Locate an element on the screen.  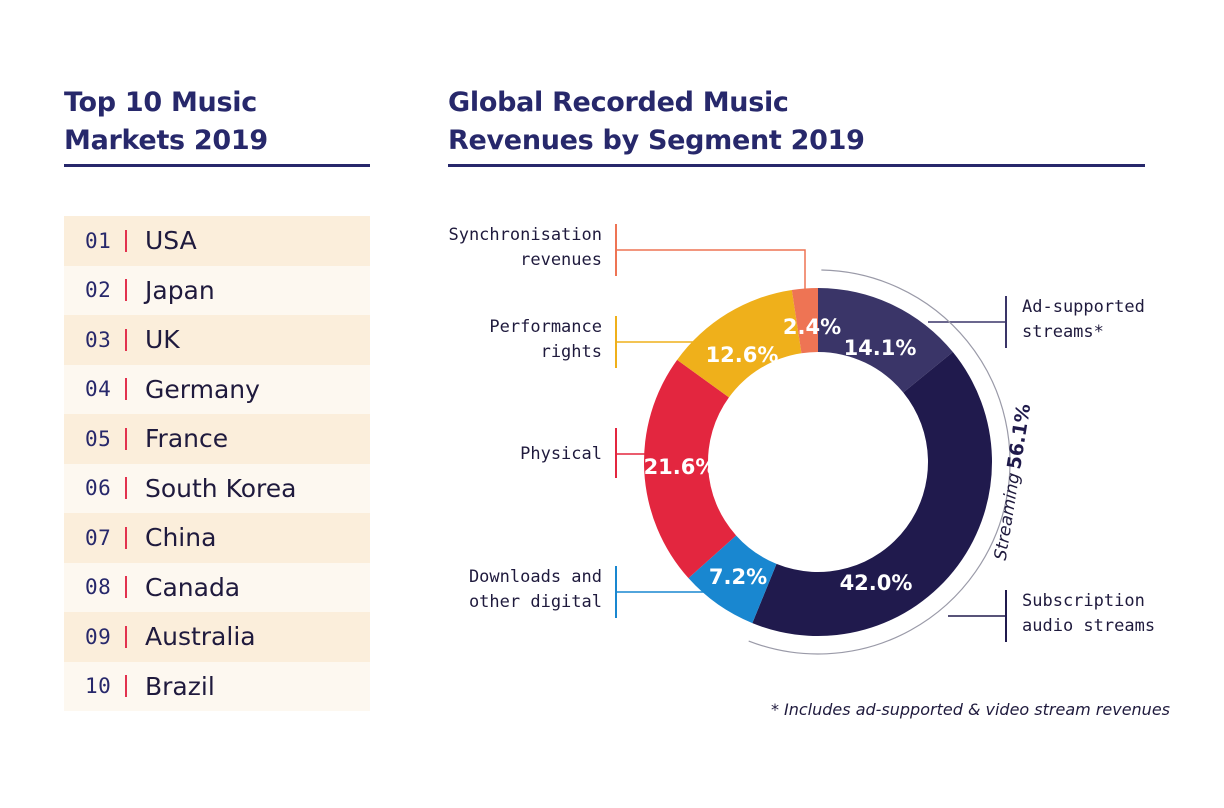
category-label: Subscription is located at coordinates (1083, 601).